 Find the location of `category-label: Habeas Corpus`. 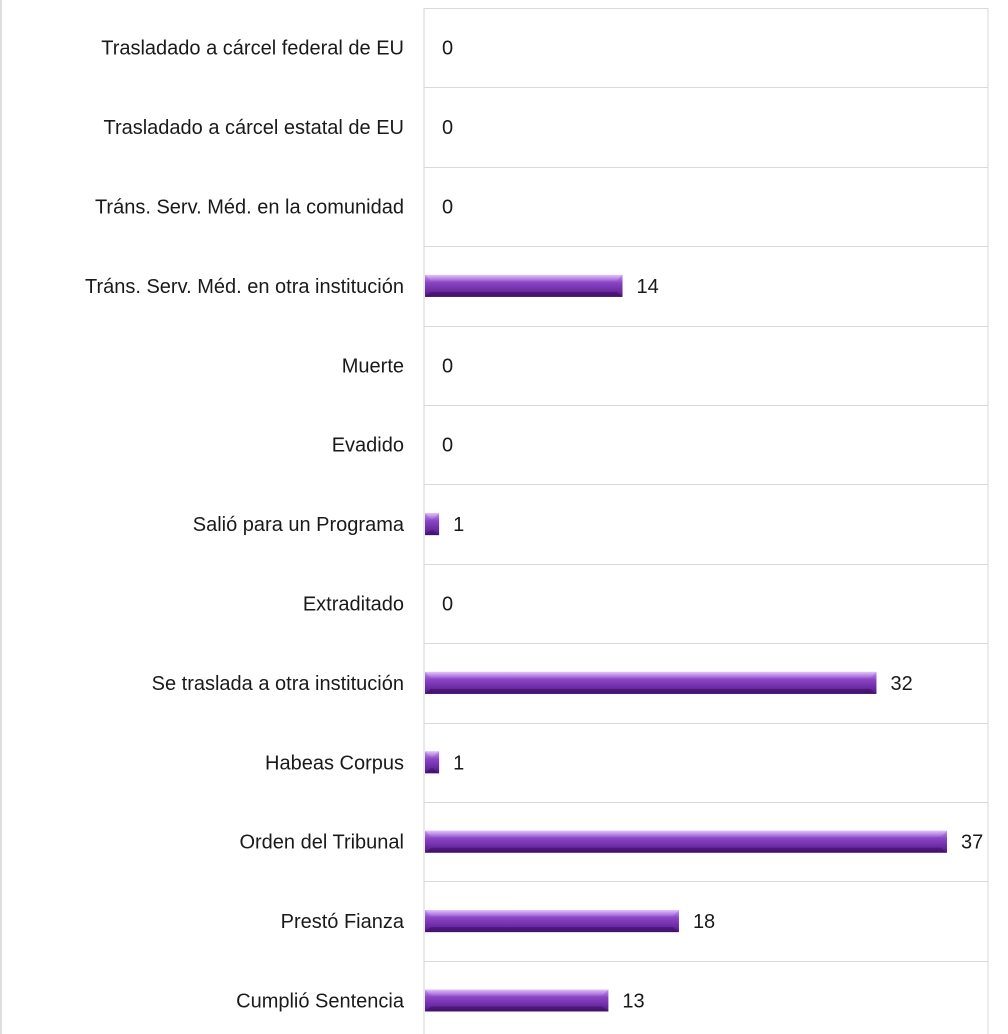

category-label: Habeas Corpus is located at coordinates (334, 763).